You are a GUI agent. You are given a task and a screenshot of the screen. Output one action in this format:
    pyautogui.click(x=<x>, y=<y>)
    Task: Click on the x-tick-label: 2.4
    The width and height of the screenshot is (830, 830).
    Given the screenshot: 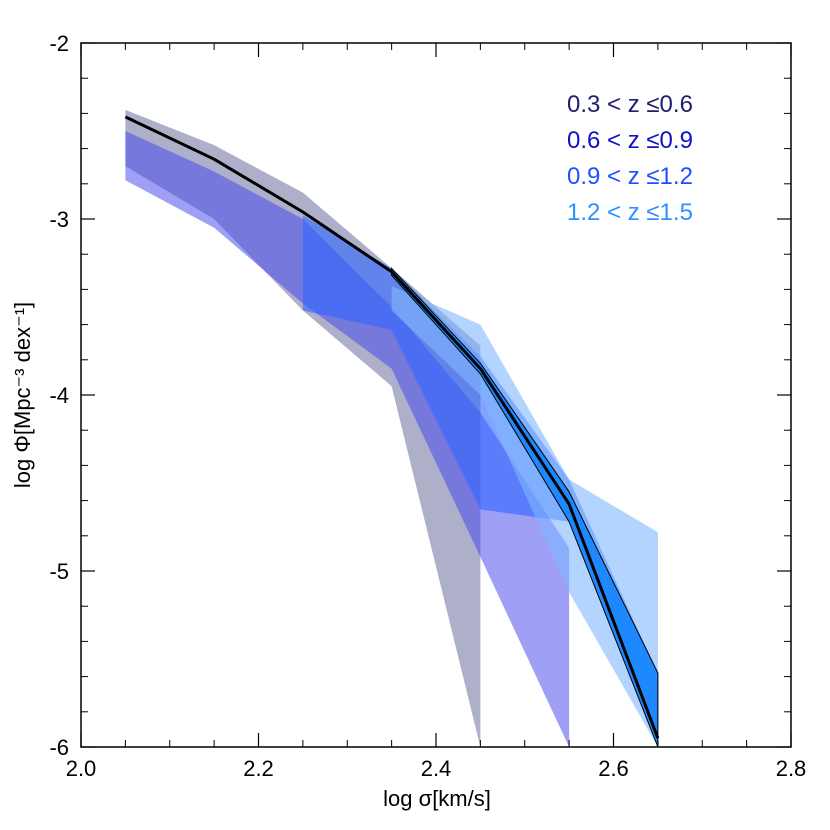 What is the action you would take?
    pyautogui.click(x=436, y=768)
    